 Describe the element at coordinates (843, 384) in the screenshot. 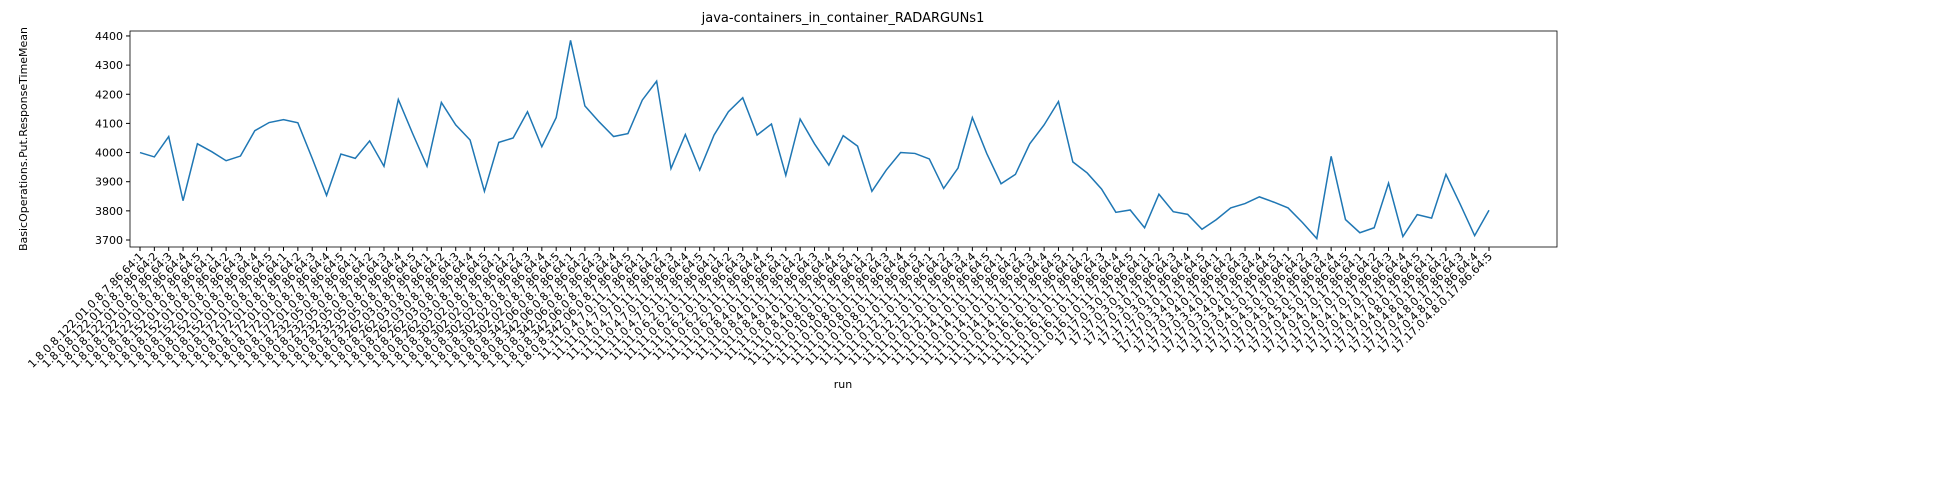

I see `x-axis-label: run` at that location.